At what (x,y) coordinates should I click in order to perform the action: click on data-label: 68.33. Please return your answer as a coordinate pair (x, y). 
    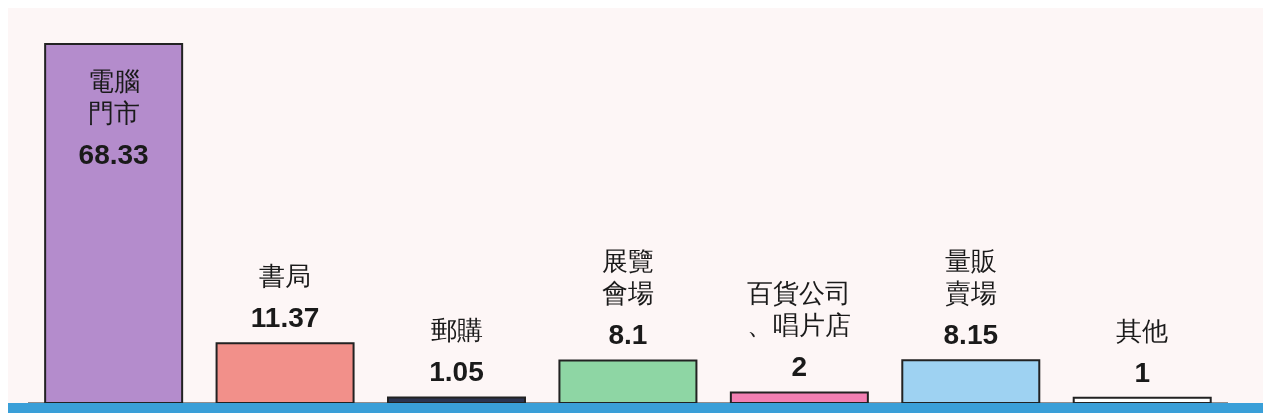
    Looking at the image, I should click on (113, 154).